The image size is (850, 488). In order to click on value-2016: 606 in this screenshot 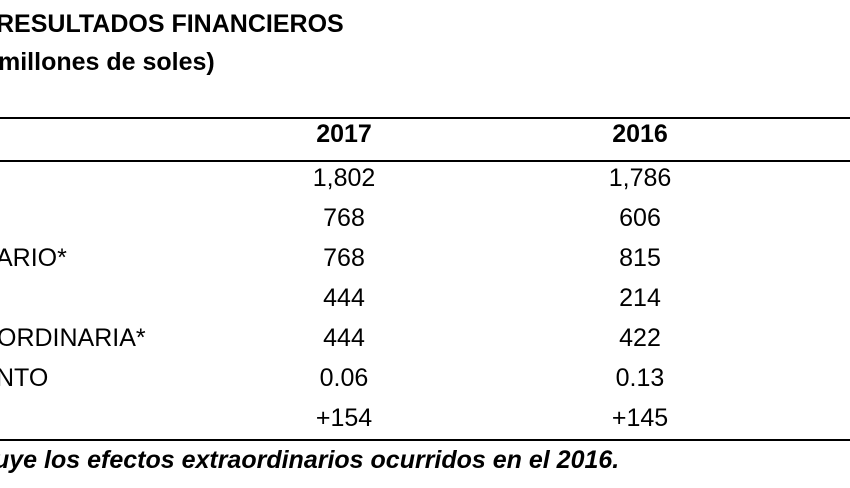, I will do `click(640, 218)`.